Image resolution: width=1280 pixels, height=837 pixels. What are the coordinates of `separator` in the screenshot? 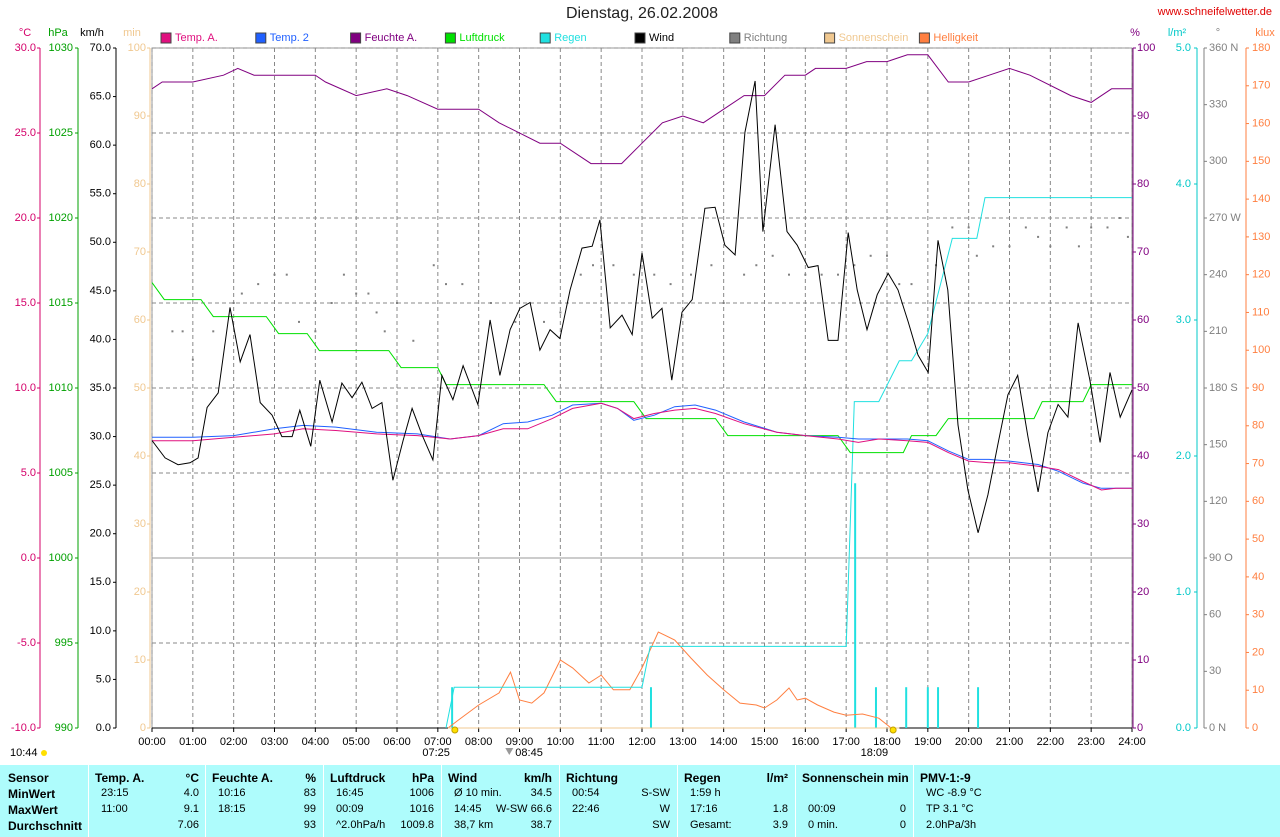 It's located at (913, 801).